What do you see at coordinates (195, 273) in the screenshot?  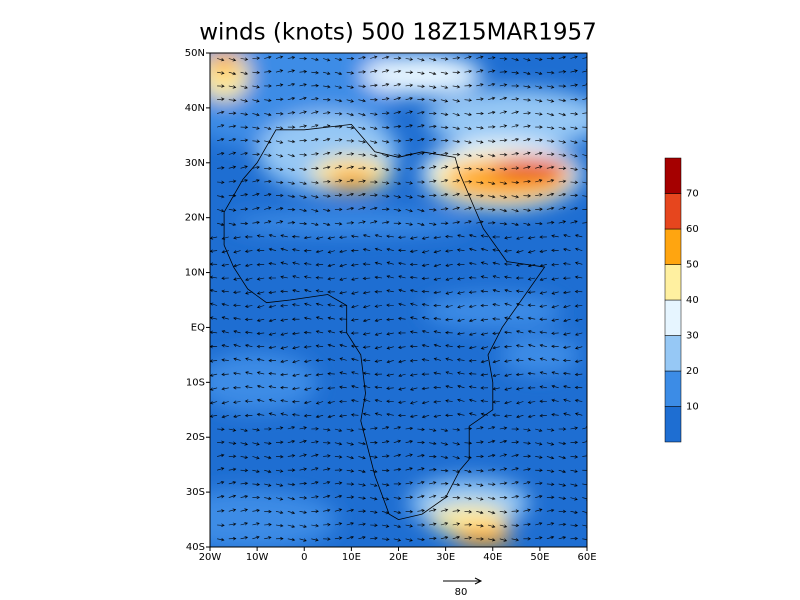 I see `y-tick-label: 10N` at bounding box center [195, 273].